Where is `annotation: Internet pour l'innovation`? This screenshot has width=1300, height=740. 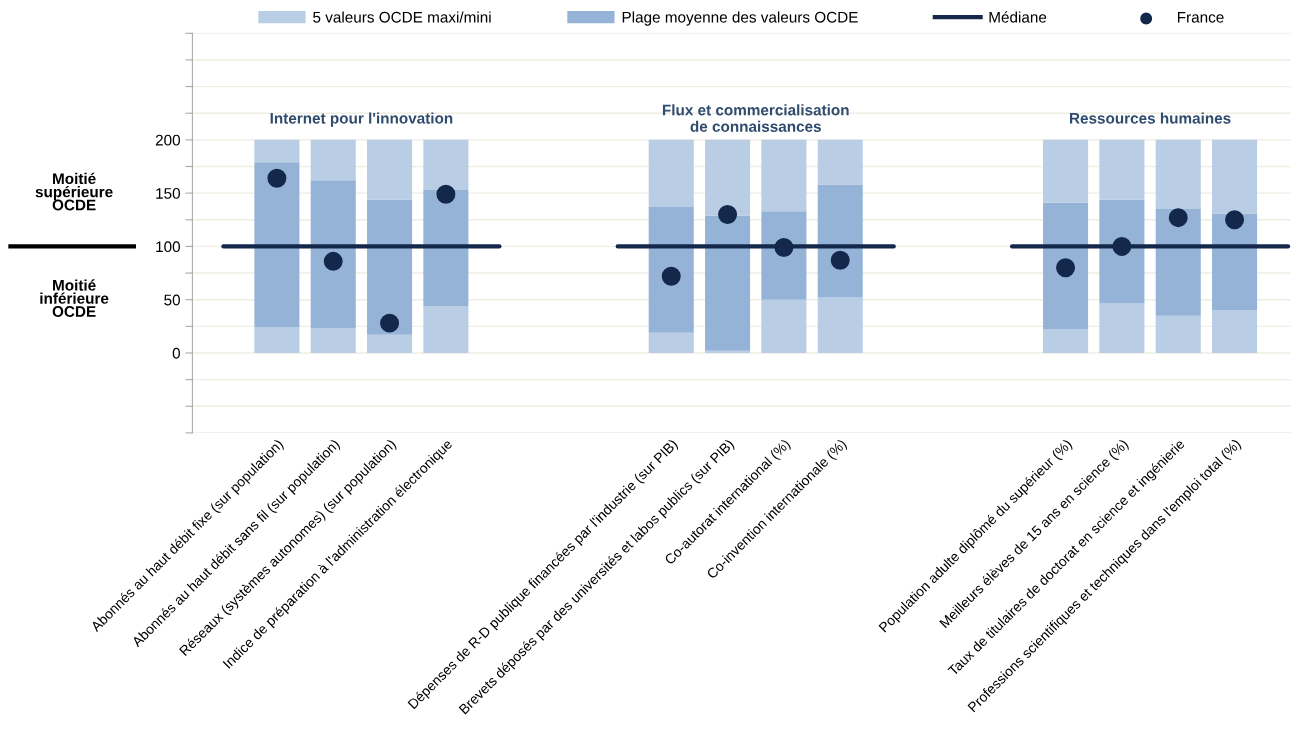
annotation: Internet pour l'innovation is located at coordinates (361, 119).